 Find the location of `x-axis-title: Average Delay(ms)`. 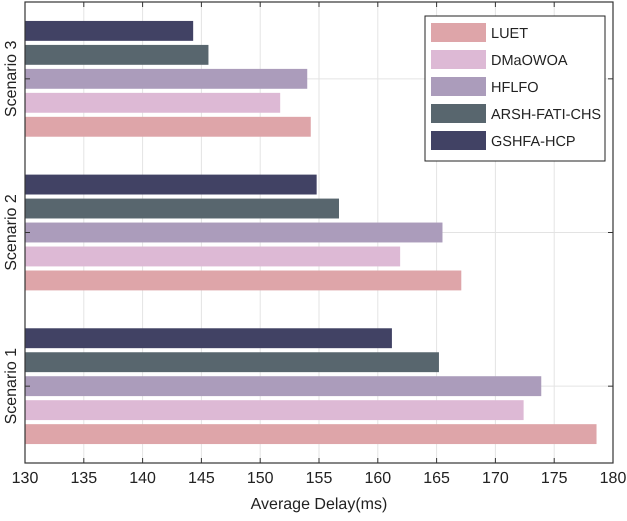

x-axis-title: Average Delay(ms) is located at coordinates (319, 504).